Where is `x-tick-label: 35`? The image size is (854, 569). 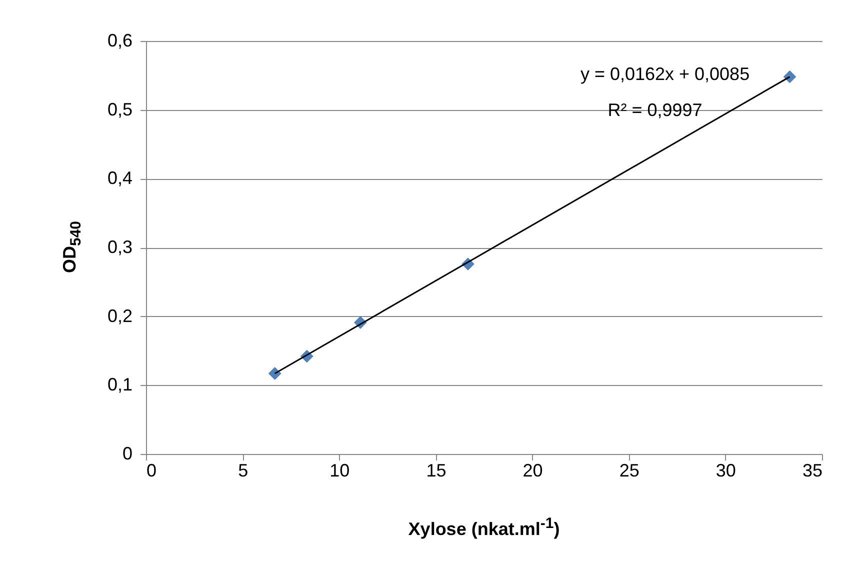 x-tick-label: 35 is located at coordinates (812, 470).